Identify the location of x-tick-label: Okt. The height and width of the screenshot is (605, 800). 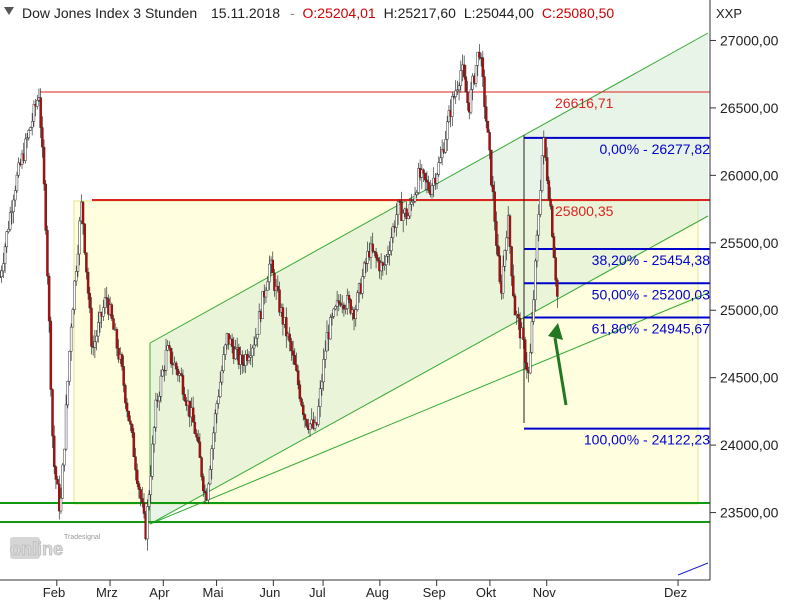
(486, 592).